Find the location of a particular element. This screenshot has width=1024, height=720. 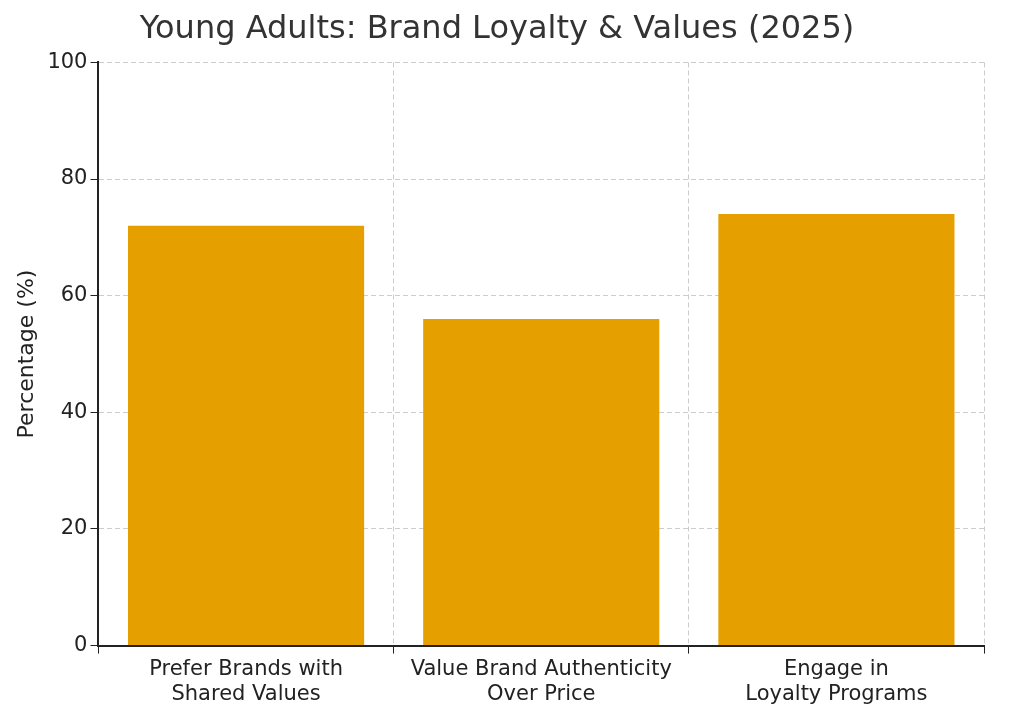

y-tick-label: 100 is located at coordinates (67, 60).